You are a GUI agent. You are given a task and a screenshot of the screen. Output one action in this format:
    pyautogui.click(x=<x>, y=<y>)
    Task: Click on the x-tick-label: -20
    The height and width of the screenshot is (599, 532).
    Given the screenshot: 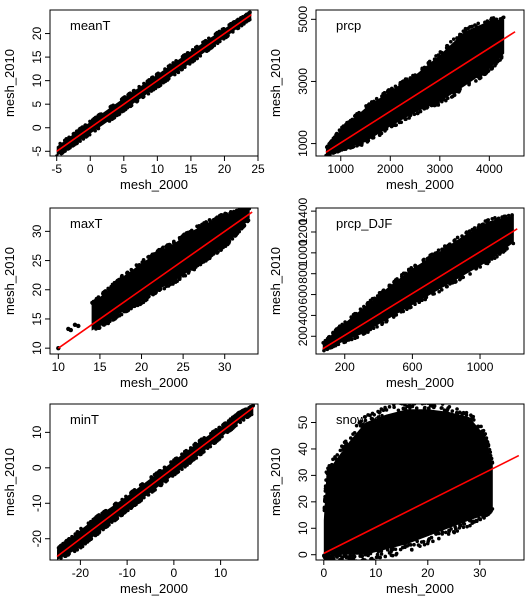 What is the action you would take?
    pyautogui.click(x=81, y=573)
    